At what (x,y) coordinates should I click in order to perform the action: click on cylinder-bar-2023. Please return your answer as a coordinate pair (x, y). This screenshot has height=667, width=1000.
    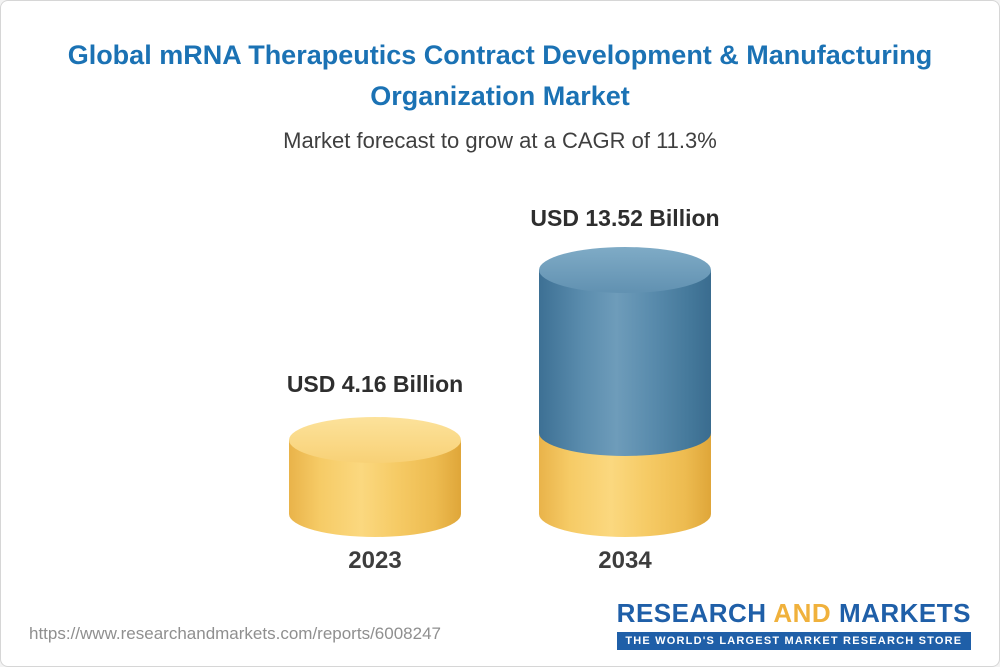
    Looking at the image, I should click on (375, 477).